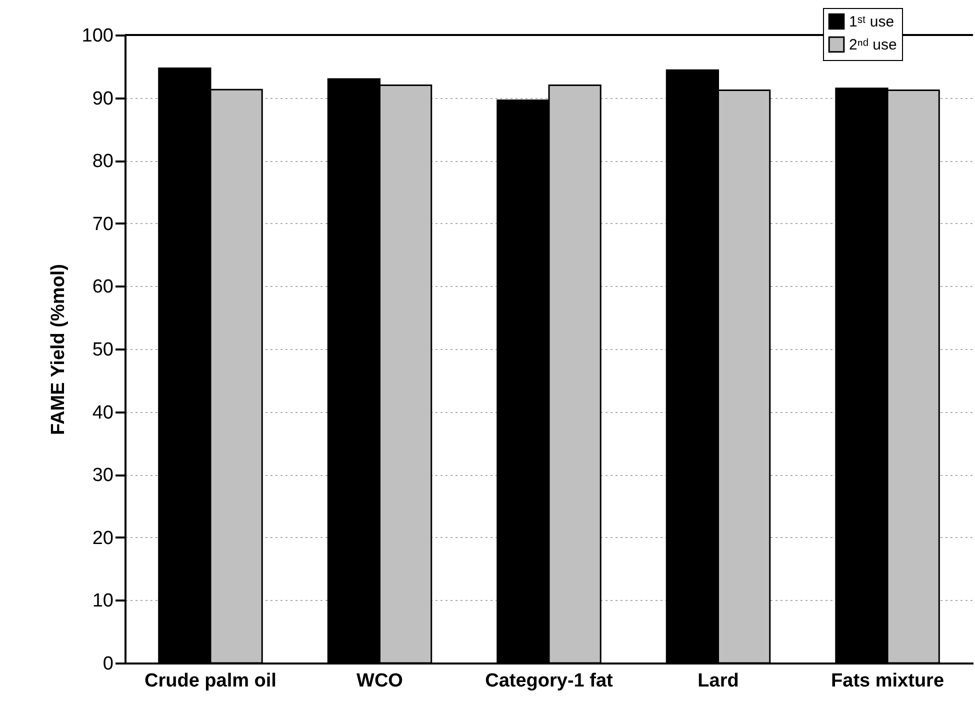 This screenshot has height=725, width=975. Describe the element at coordinates (103, 475) in the screenshot. I see `y-tick-label: 30` at that location.